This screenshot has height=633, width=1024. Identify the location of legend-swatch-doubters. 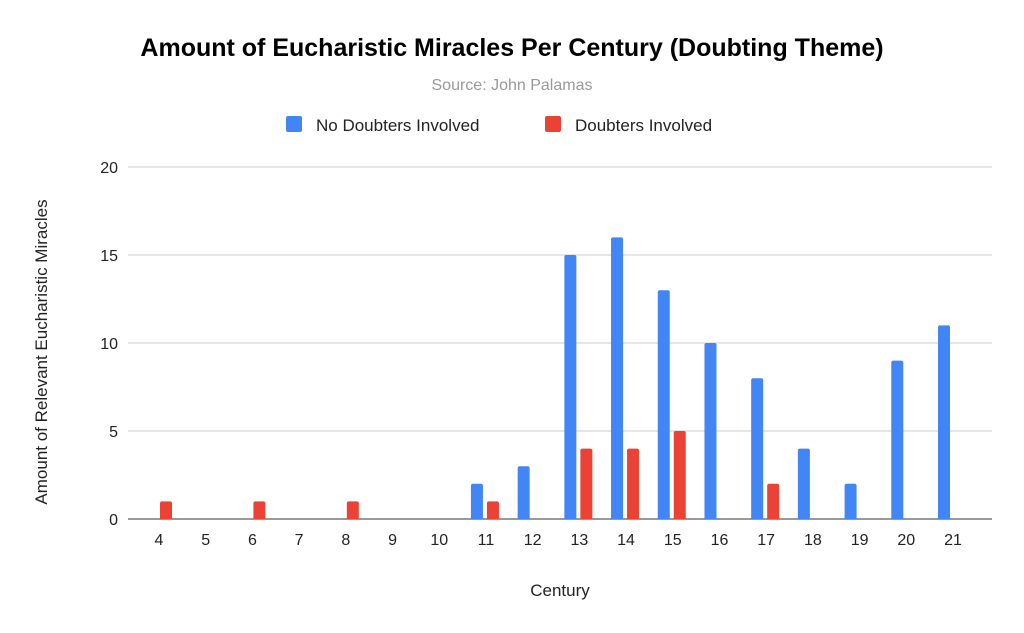
(553, 124).